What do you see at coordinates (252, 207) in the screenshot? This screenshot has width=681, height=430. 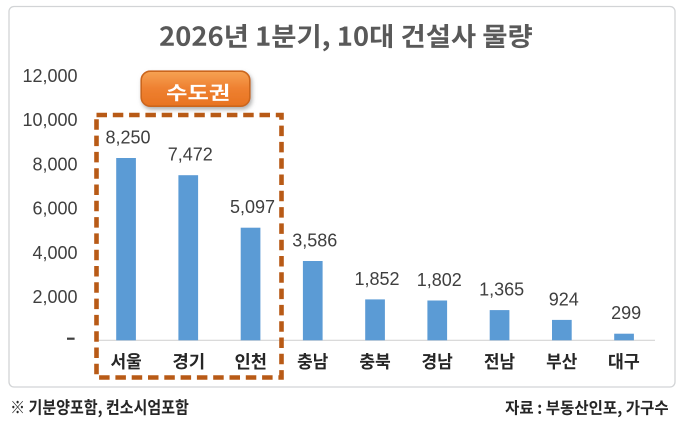 I see `svg-text: 5,097` at bounding box center [252, 207].